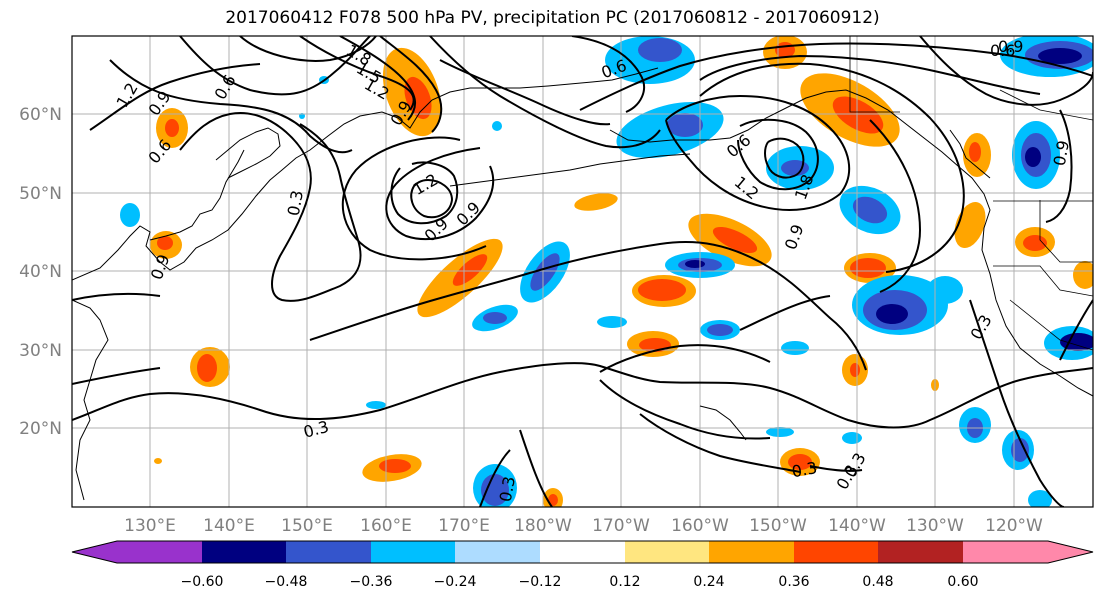  Describe the element at coordinates (778, 526) in the screenshot. I see `lon-label: 150°W` at that location.